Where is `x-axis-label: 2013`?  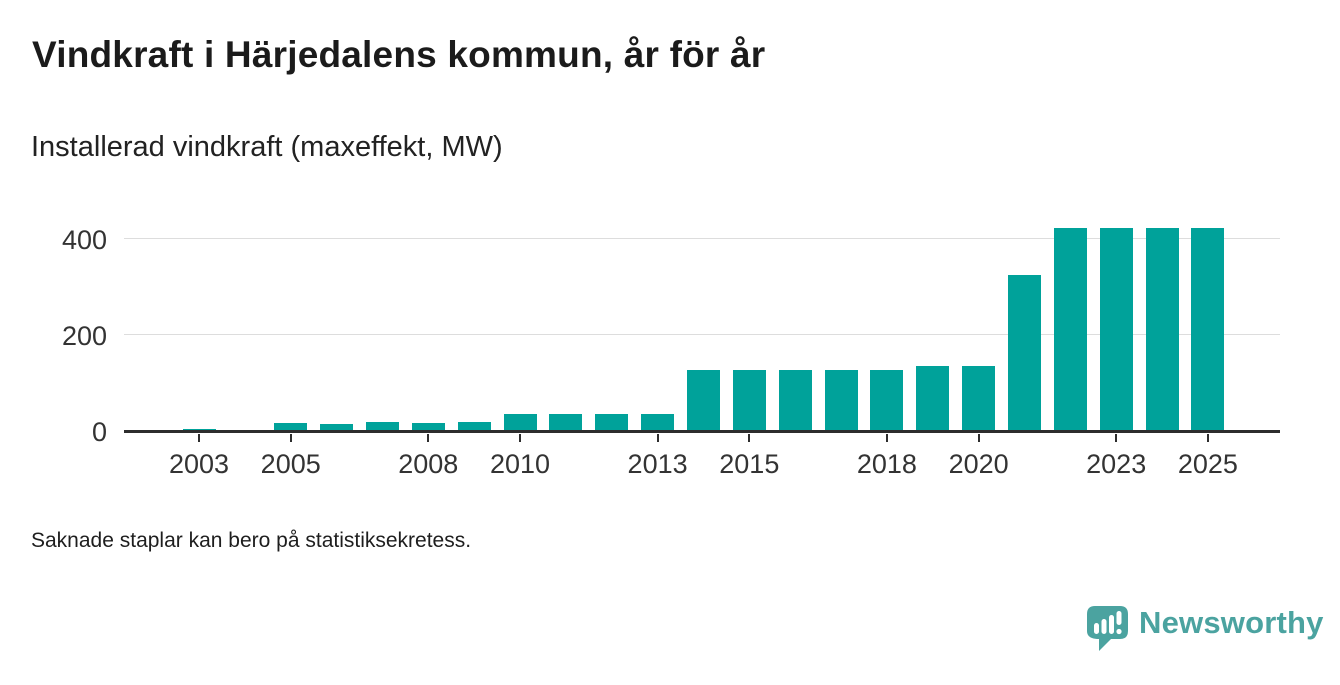 x-axis-label: 2013 is located at coordinates (657, 464).